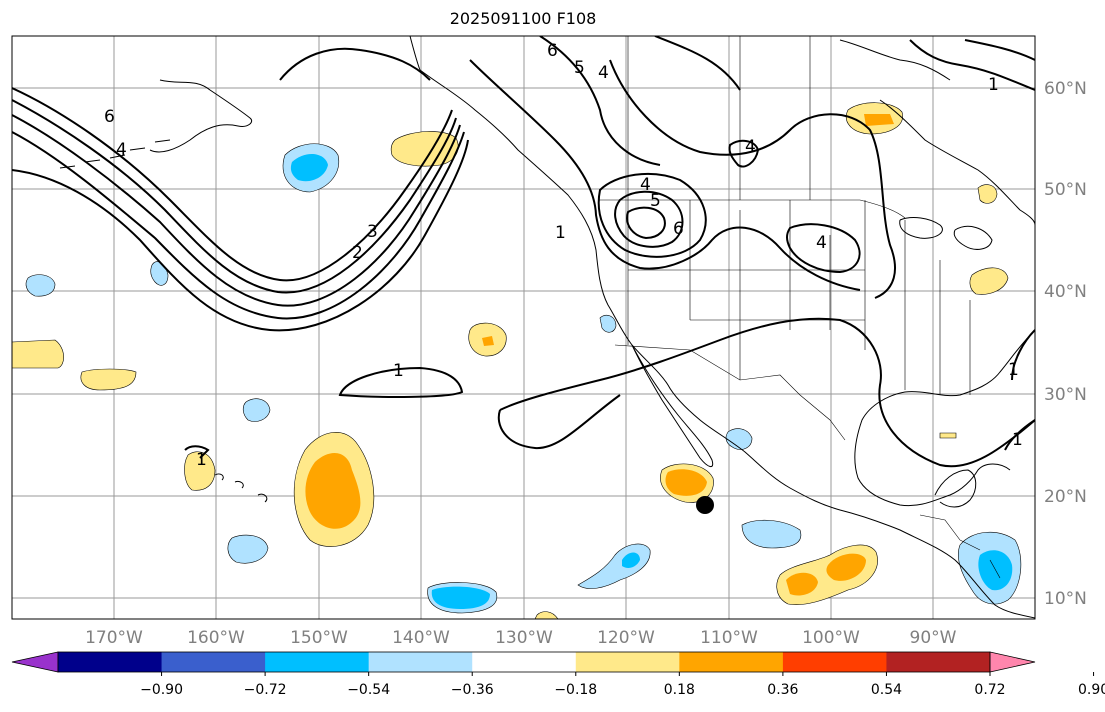 The height and width of the screenshot is (712, 1105). Describe the element at coordinates (955, 488) in the screenshot. I see `yucatan` at that location.